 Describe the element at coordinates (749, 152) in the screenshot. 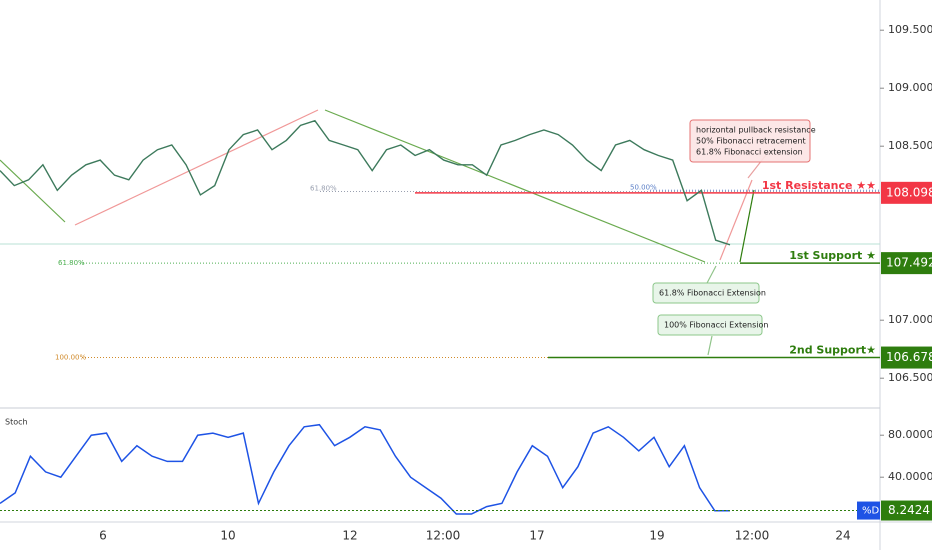

I see `annotation-text: 61.8% Fibonacci extension` at that location.